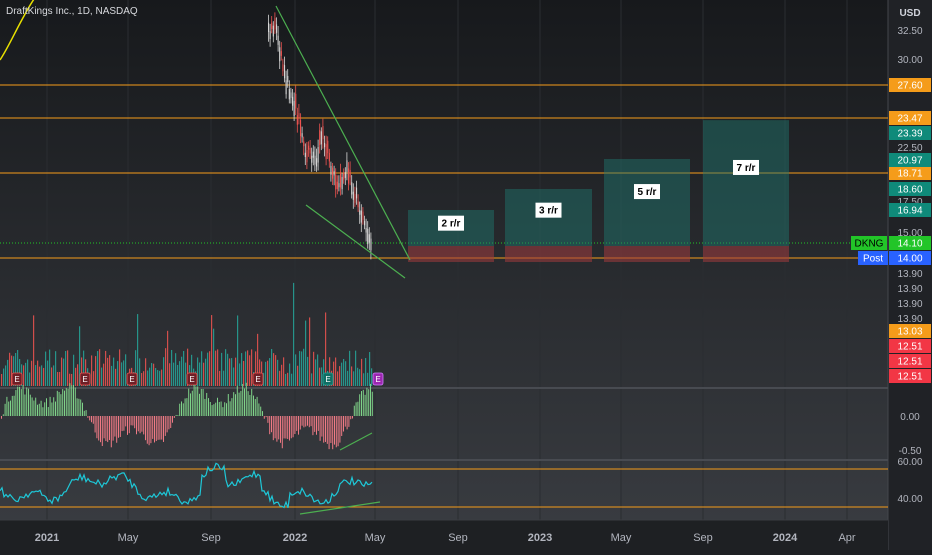 The width and height of the screenshot is (932, 555). I want to click on rsi-line, so click(186, 485).